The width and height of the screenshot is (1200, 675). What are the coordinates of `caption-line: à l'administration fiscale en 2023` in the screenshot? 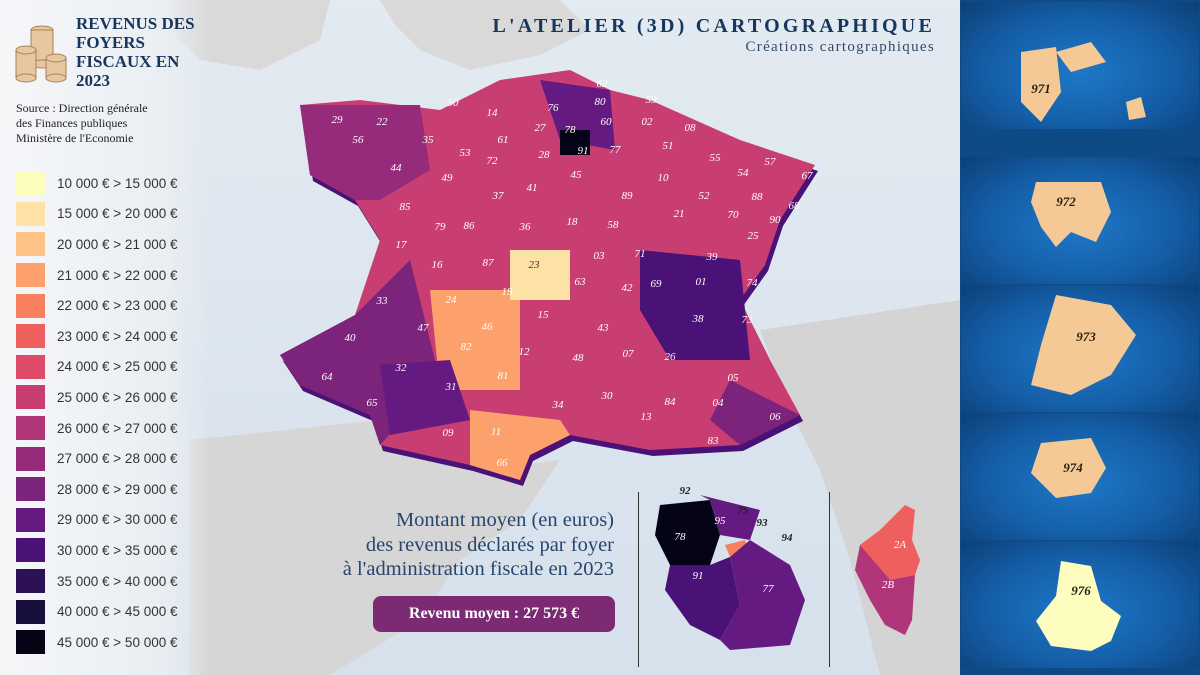 It's located at (478, 569).